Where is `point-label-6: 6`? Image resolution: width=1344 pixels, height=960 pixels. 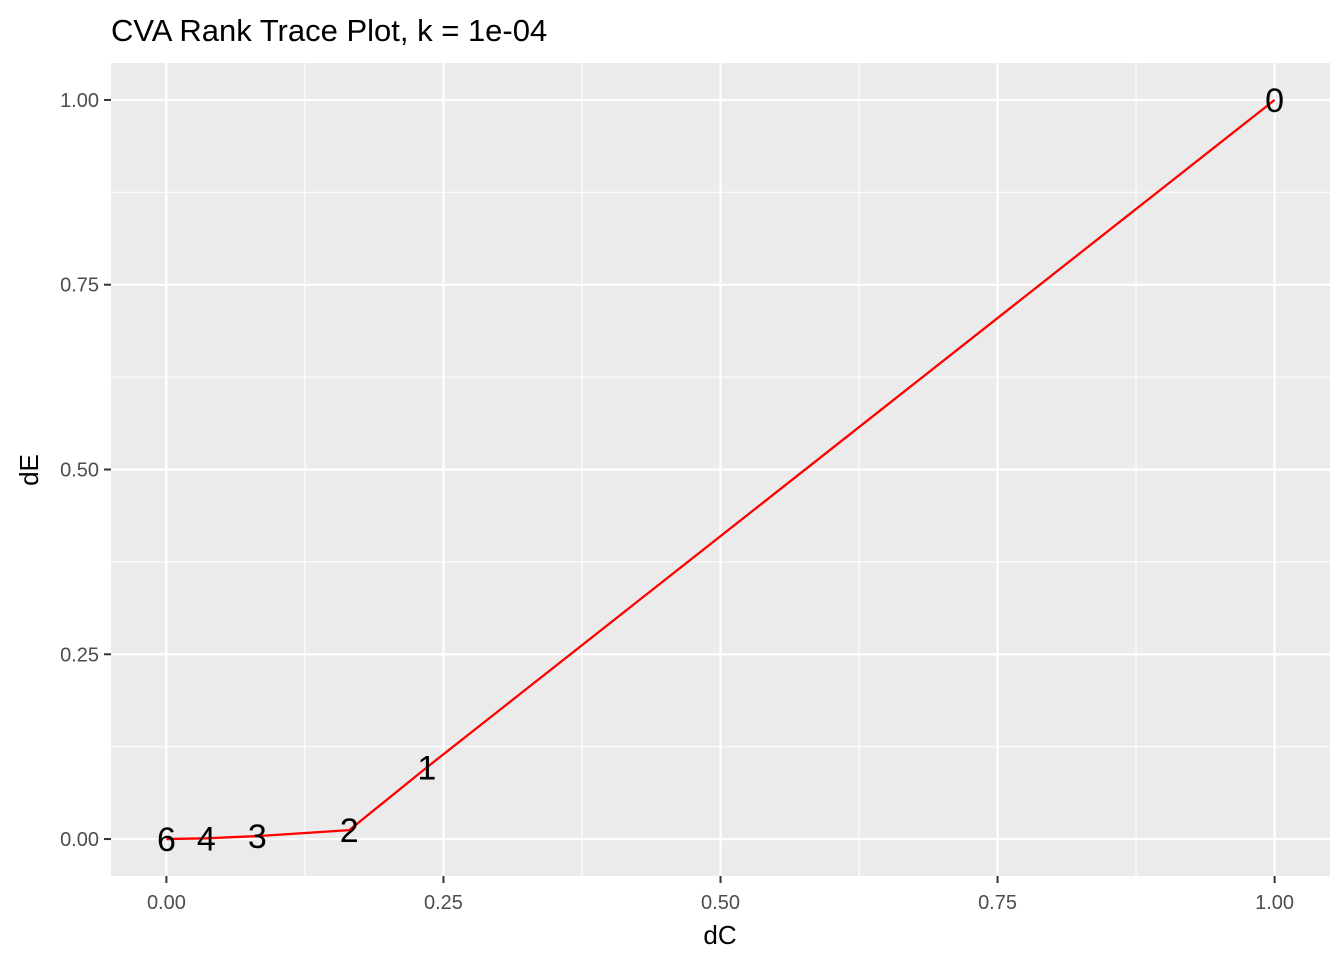 point-label-6: 6 is located at coordinates (166, 840).